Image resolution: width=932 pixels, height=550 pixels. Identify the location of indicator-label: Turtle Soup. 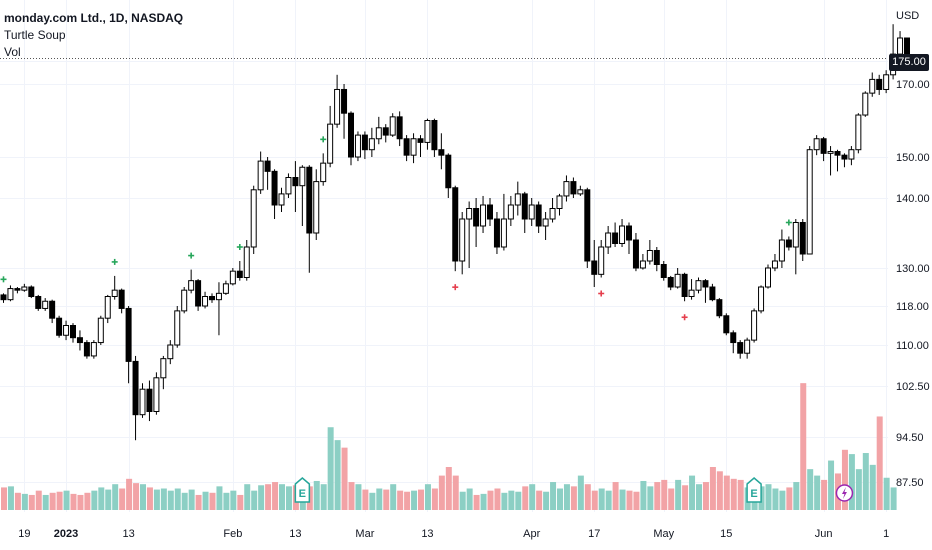
(35, 35).